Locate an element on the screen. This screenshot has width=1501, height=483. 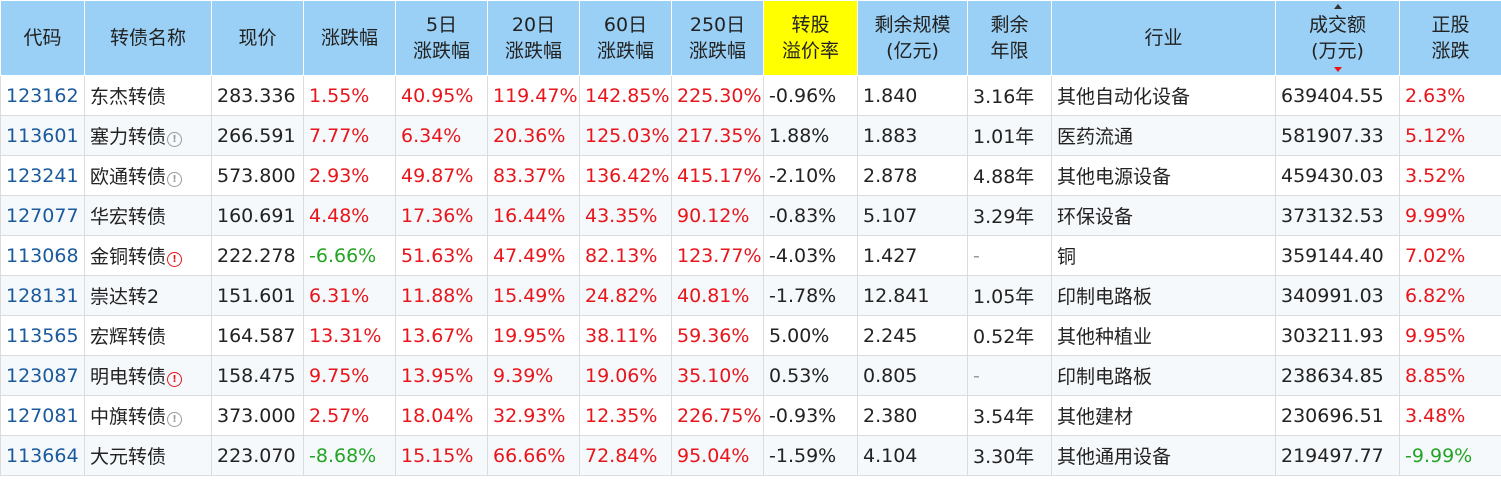
col-header-code: 代码 is located at coordinates (42, 38).